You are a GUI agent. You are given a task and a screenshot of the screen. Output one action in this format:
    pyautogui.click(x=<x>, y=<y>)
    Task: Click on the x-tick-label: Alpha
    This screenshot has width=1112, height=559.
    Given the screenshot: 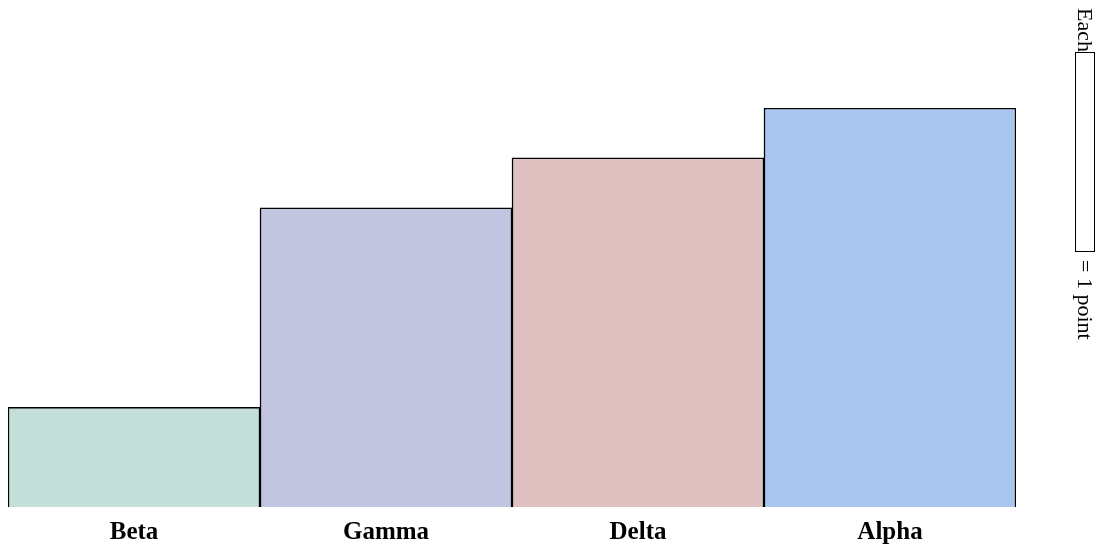 What is the action you would take?
    pyautogui.click(x=890, y=531)
    